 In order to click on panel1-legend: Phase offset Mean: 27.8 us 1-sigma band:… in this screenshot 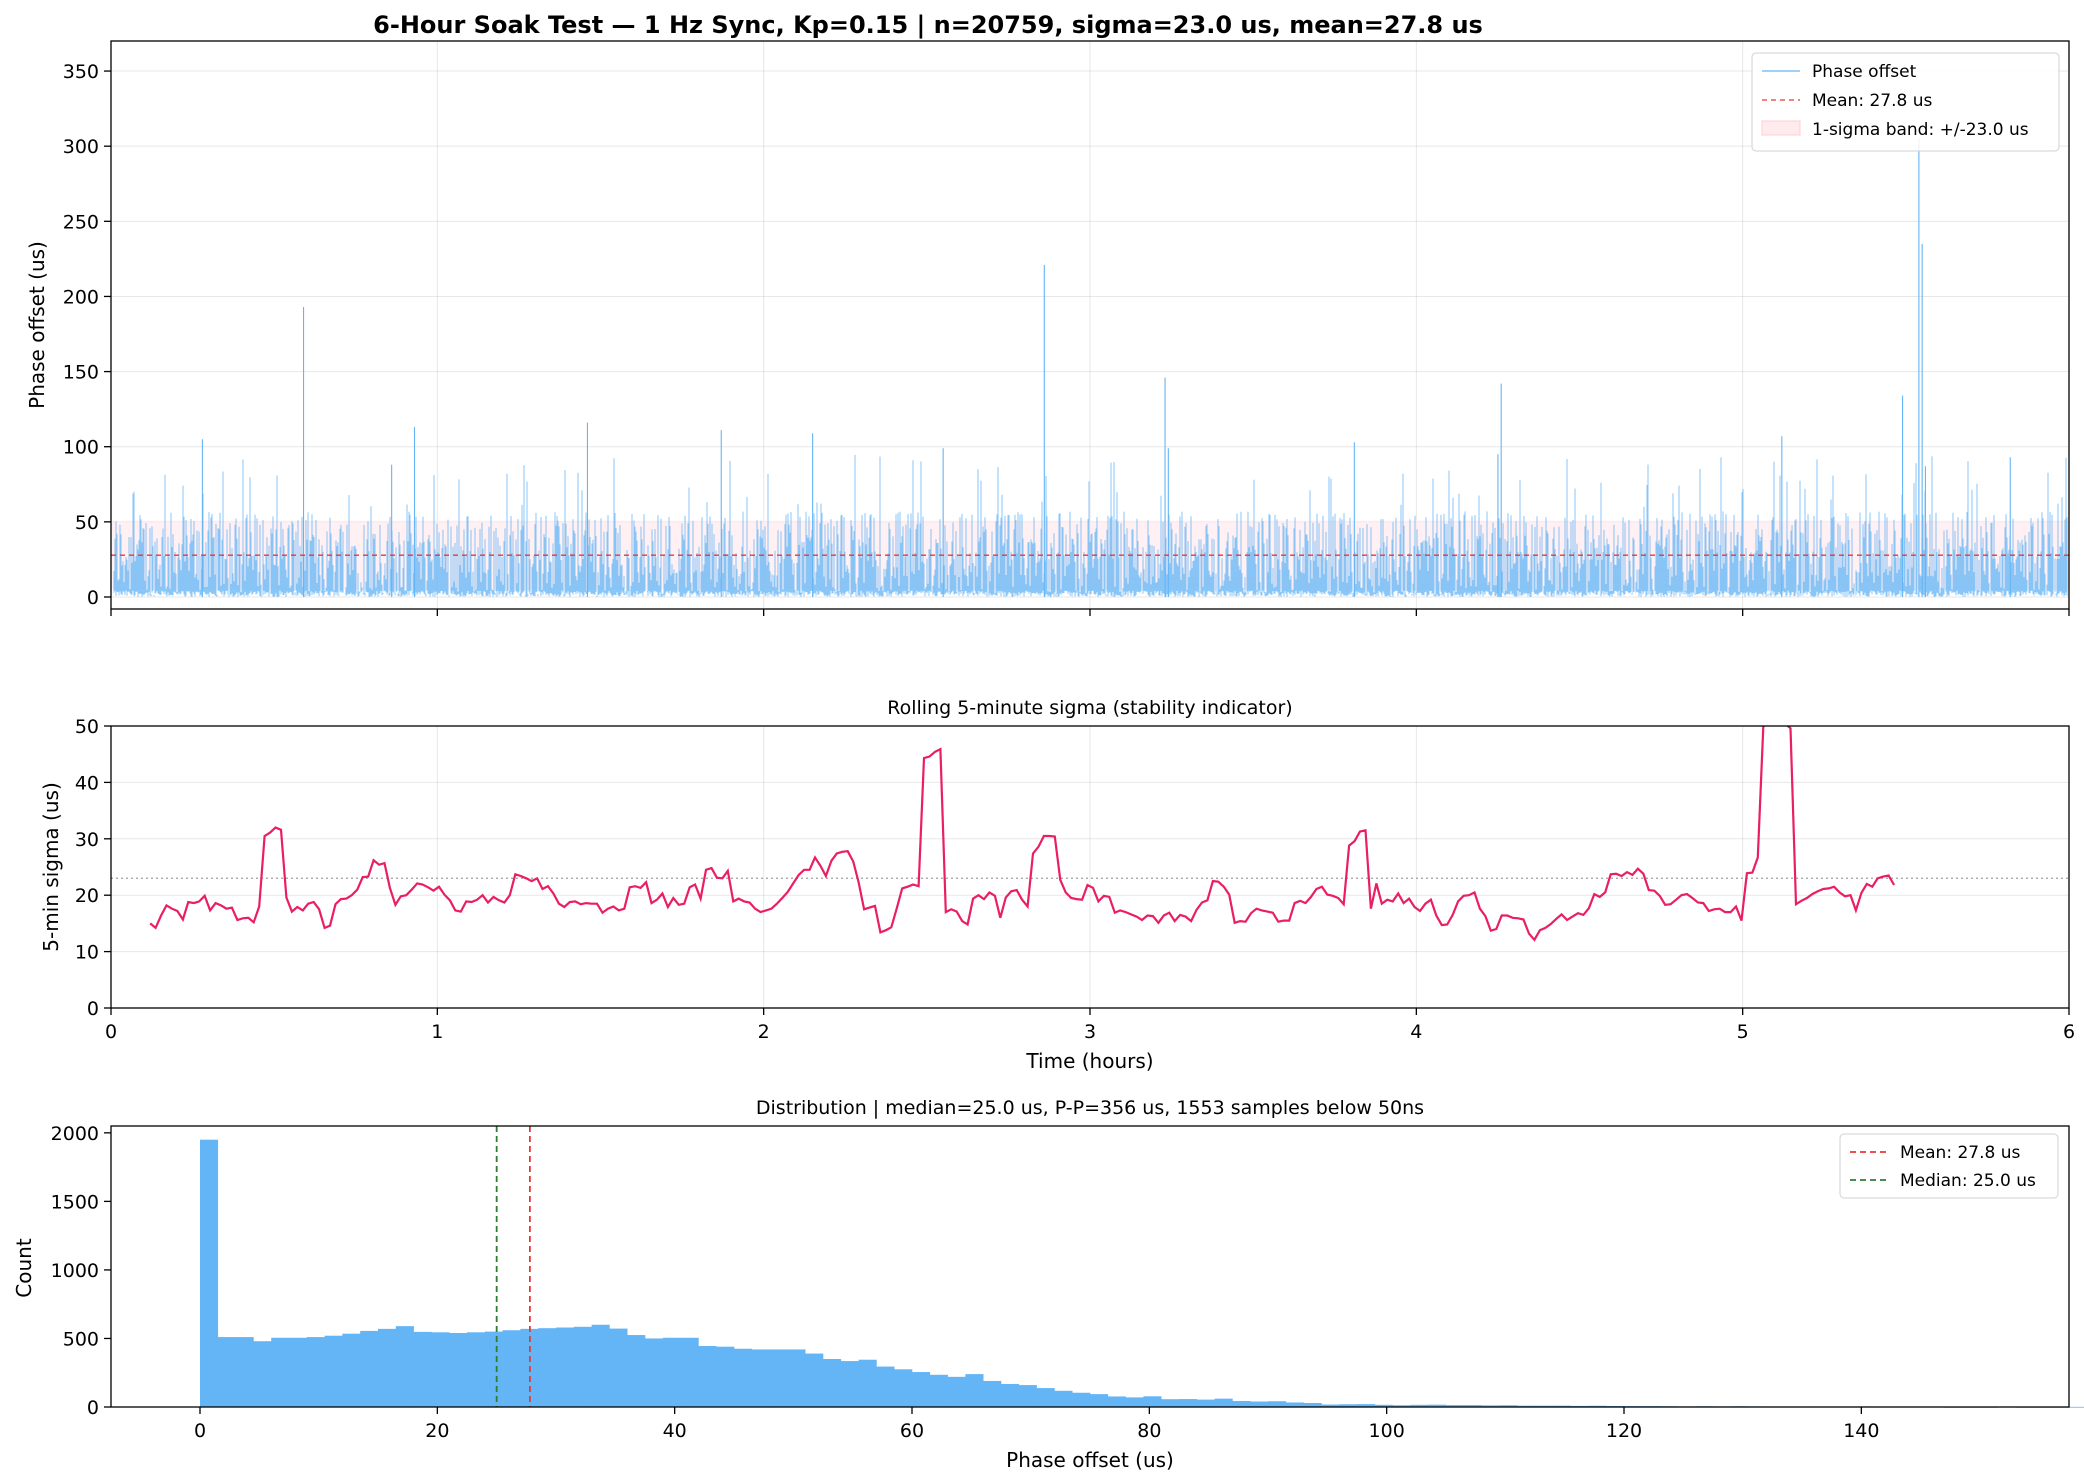, I will do `click(1905, 102)`.